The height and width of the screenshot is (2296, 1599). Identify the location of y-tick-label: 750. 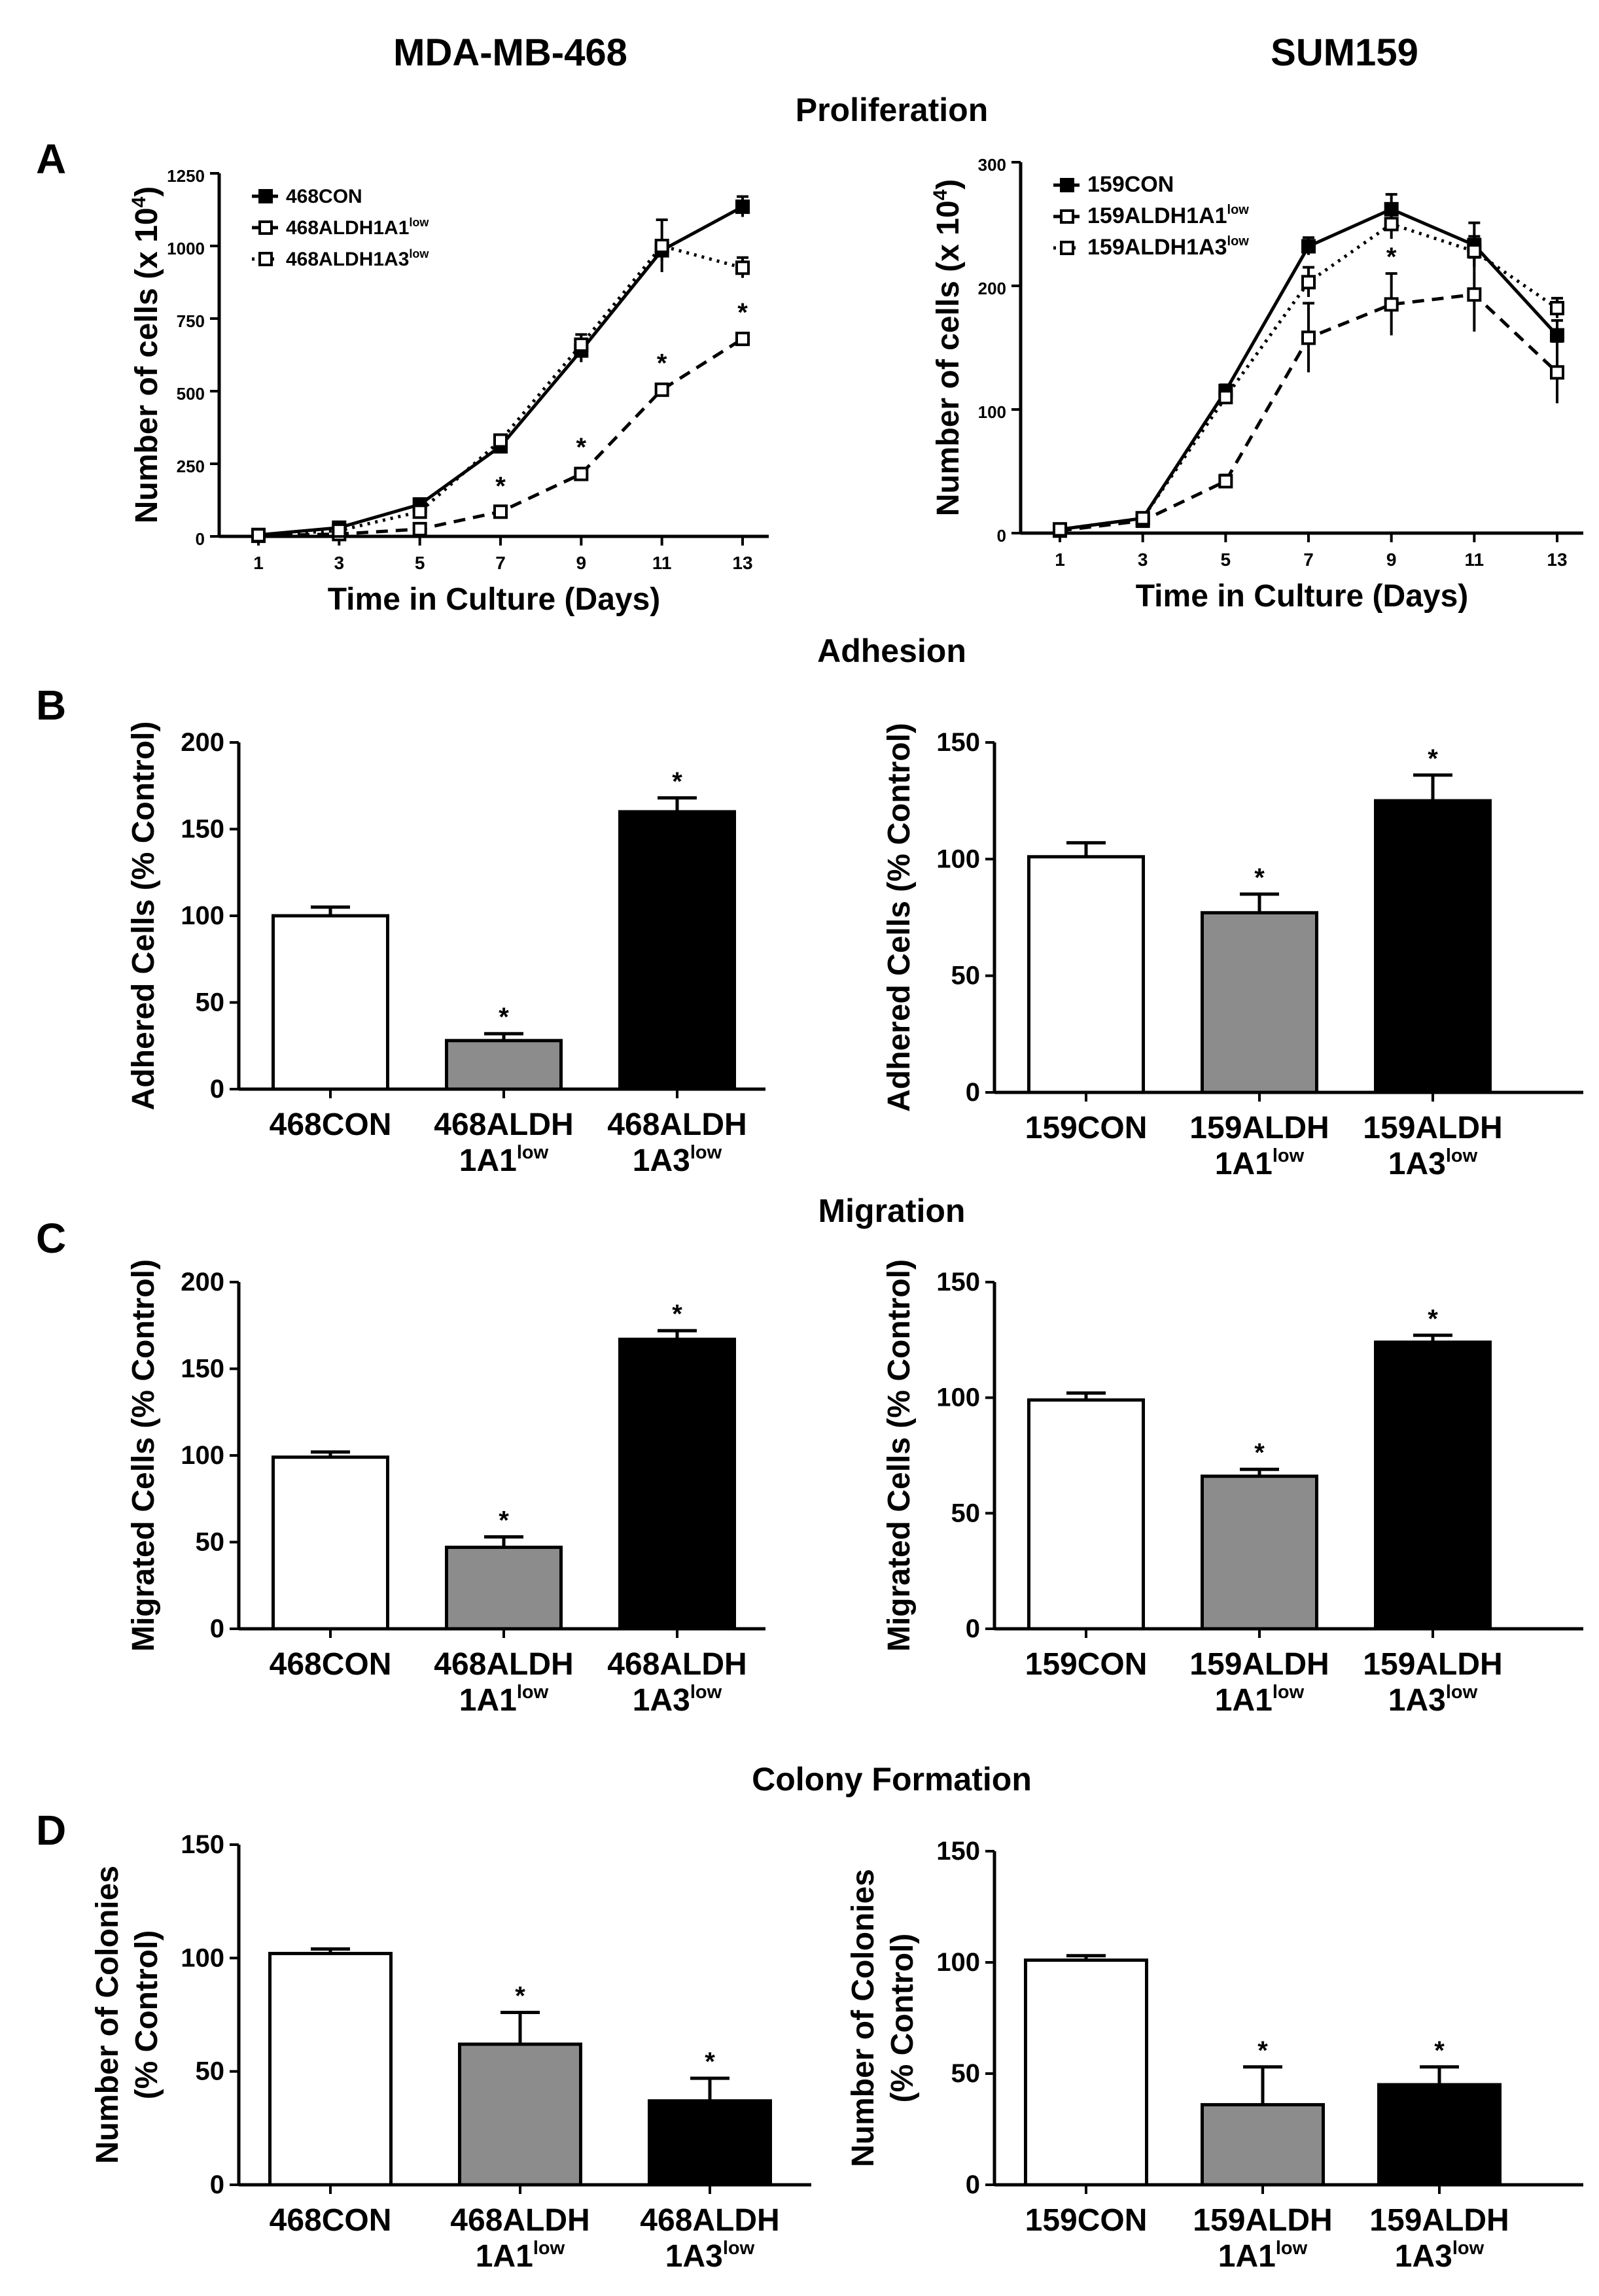
(191, 321).